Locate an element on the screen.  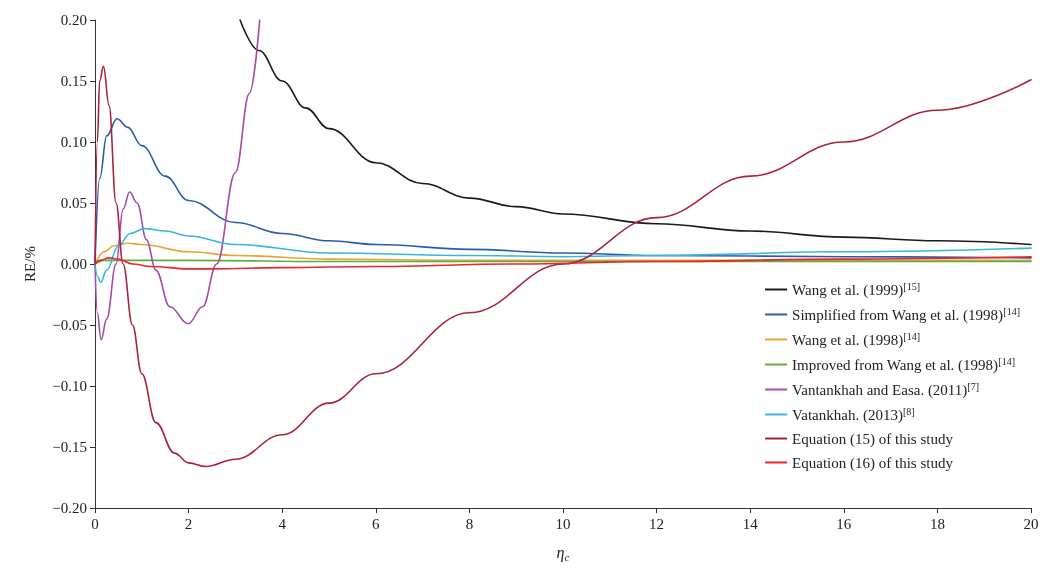
y-tick-label: 0.15 is located at coordinates (73, 81).